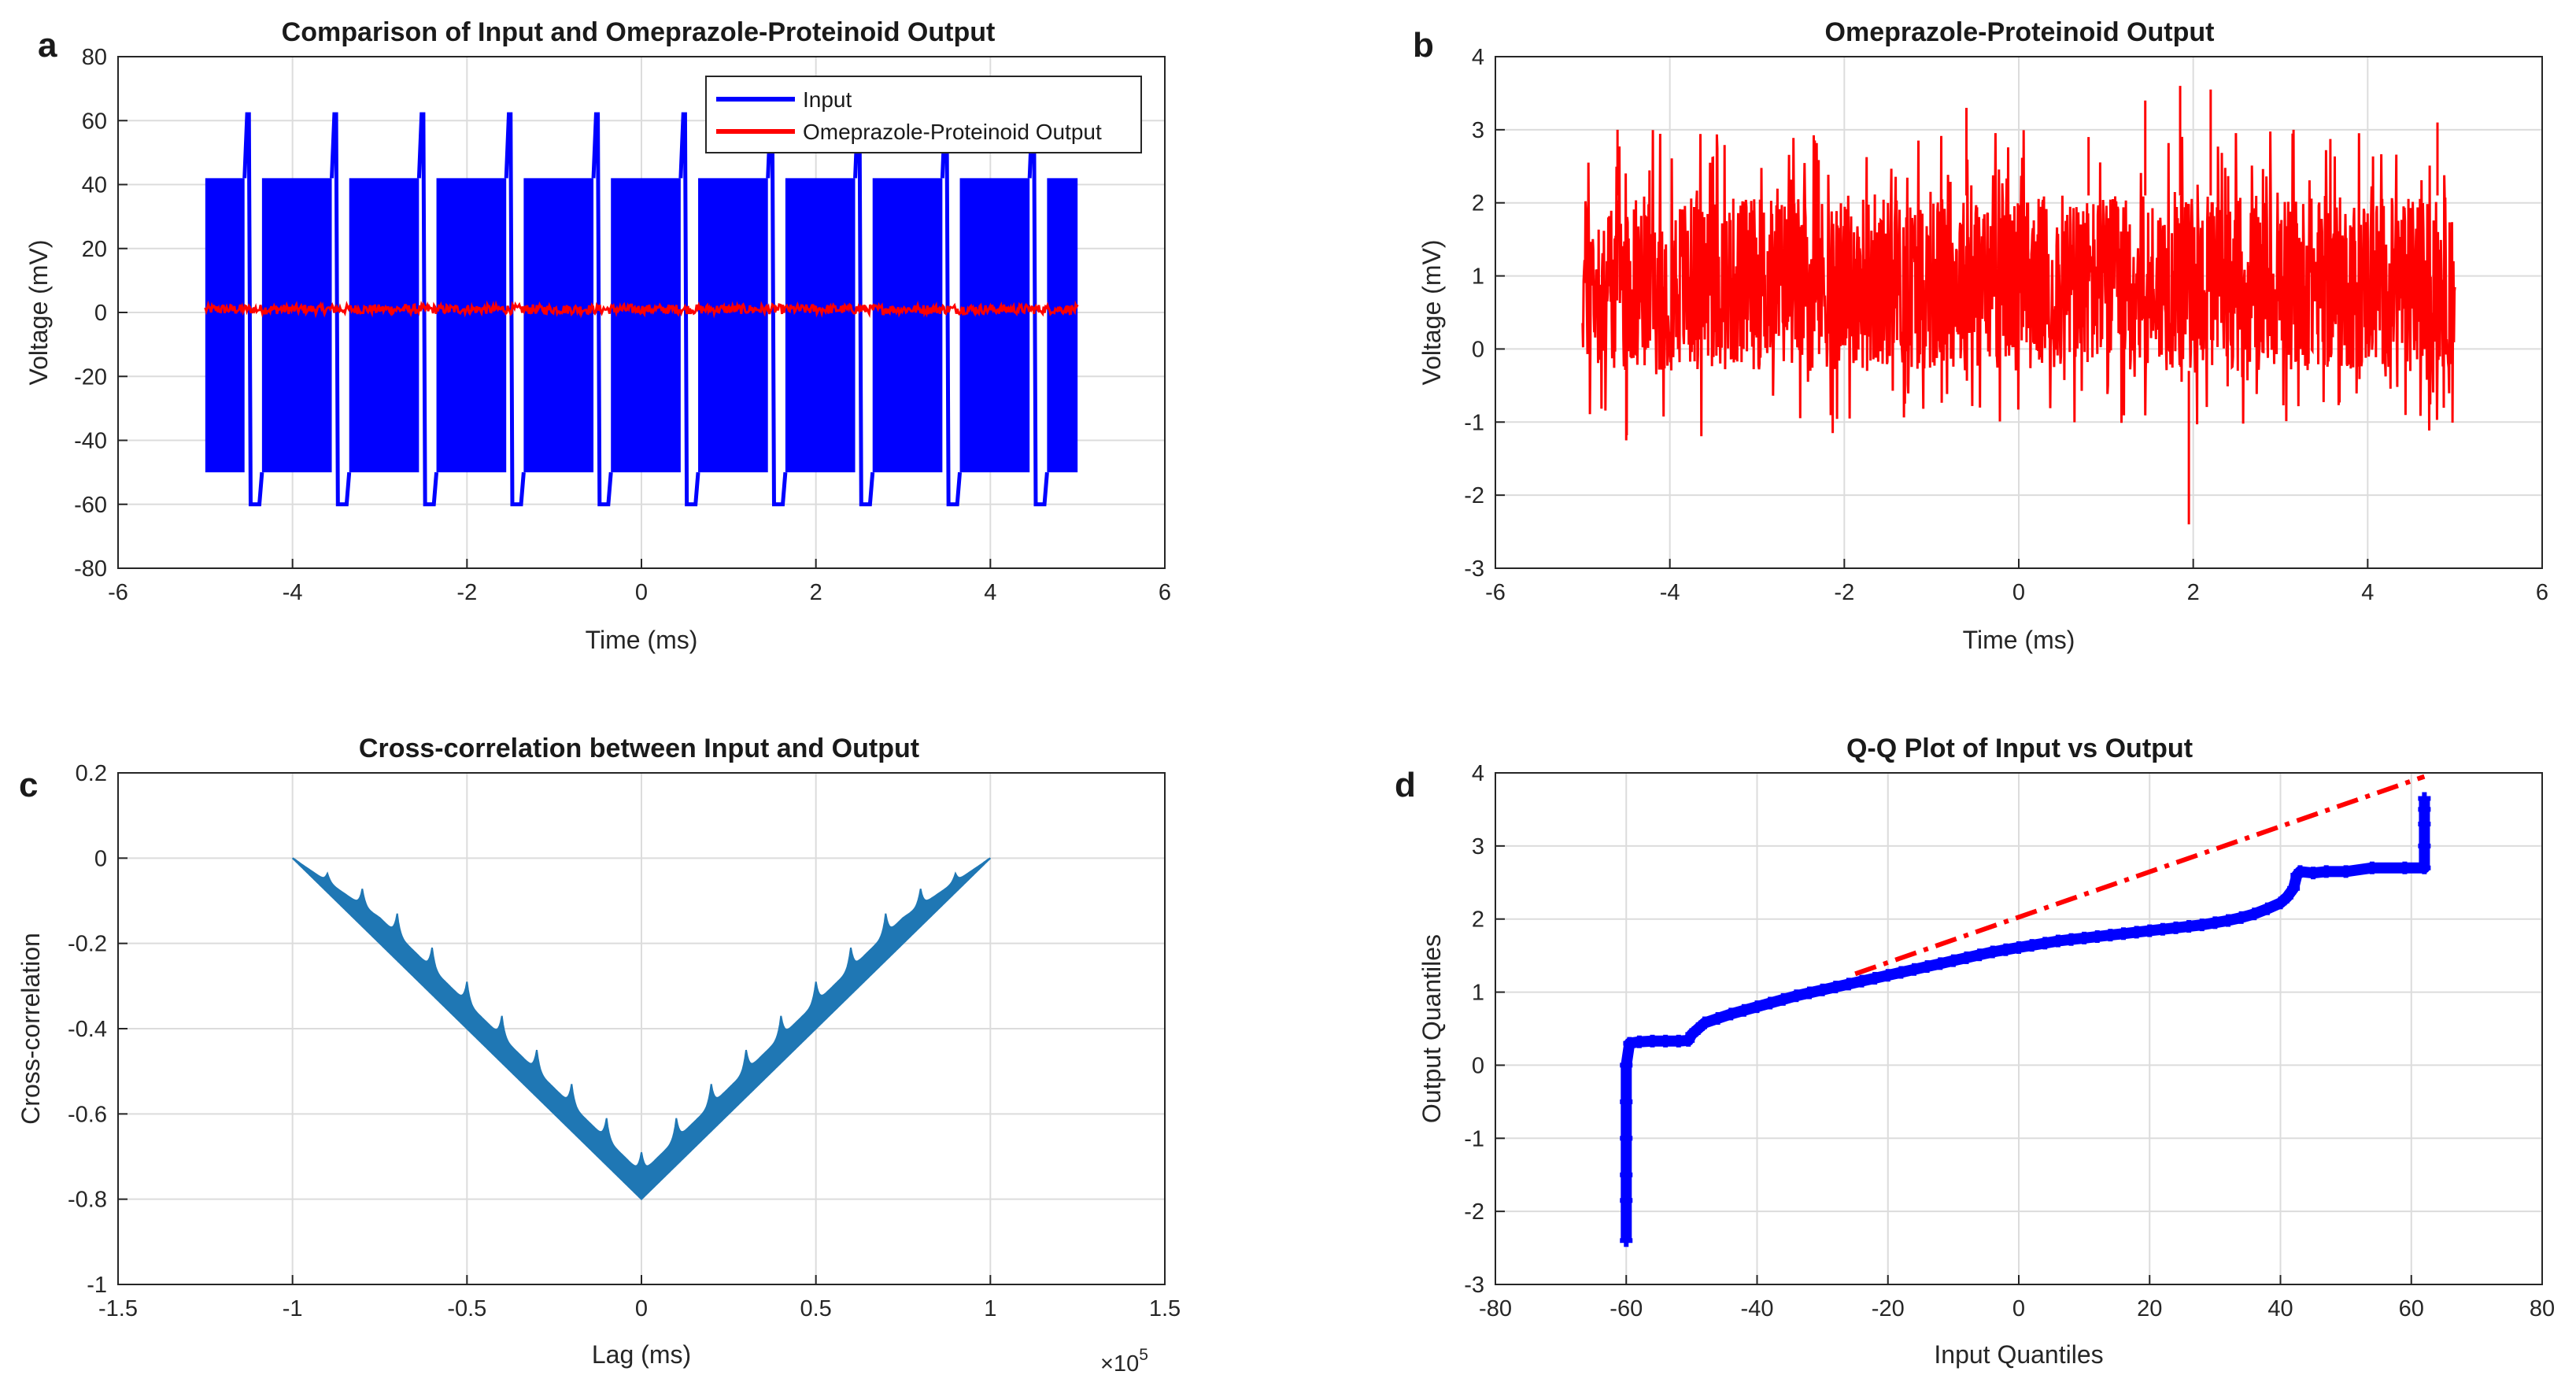 The width and height of the screenshot is (2576, 1397). What do you see at coordinates (466, 592) in the screenshot?
I see `x-tick-label: -2` at bounding box center [466, 592].